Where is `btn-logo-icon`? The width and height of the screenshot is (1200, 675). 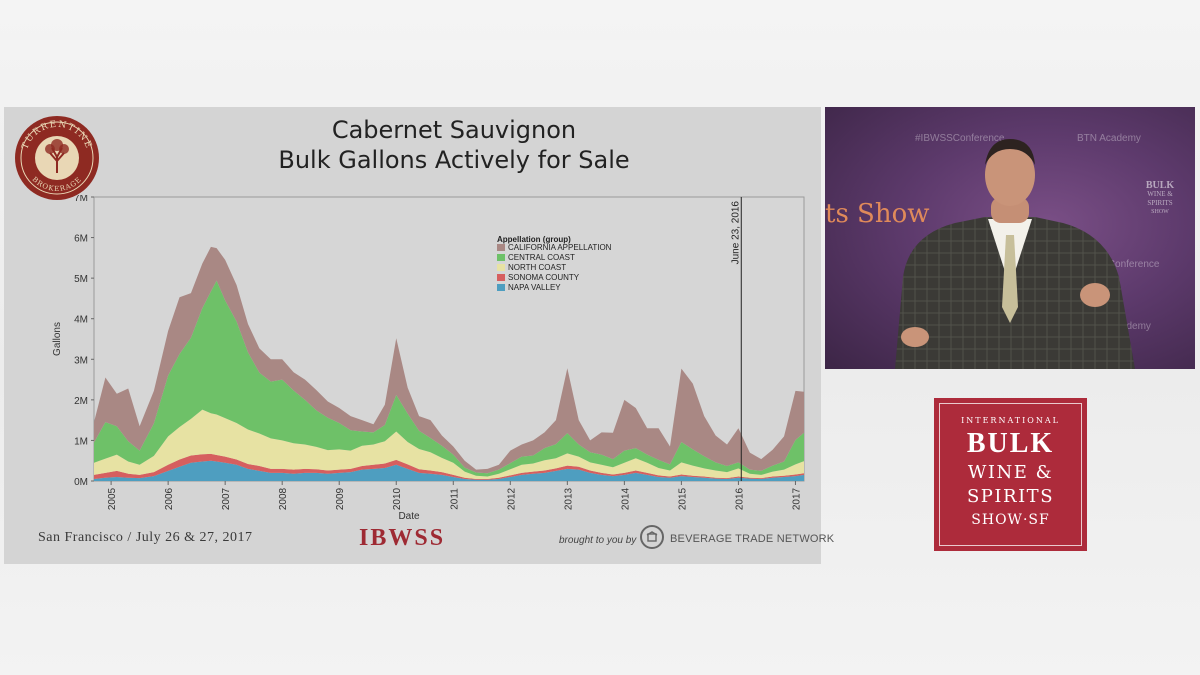
btn-logo-icon is located at coordinates (652, 537).